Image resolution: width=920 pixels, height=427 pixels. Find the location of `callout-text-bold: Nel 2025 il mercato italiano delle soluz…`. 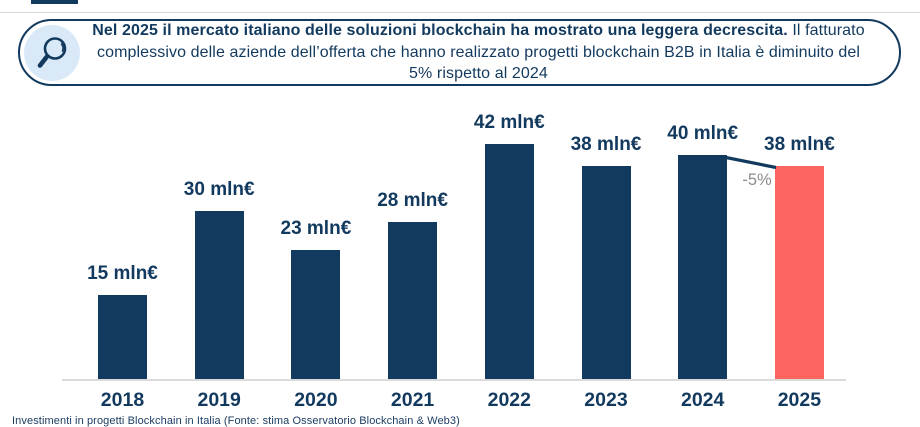

callout-text-bold: Nel 2025 il mercato italiano delle soluz… is located at coordinates (440, 31).